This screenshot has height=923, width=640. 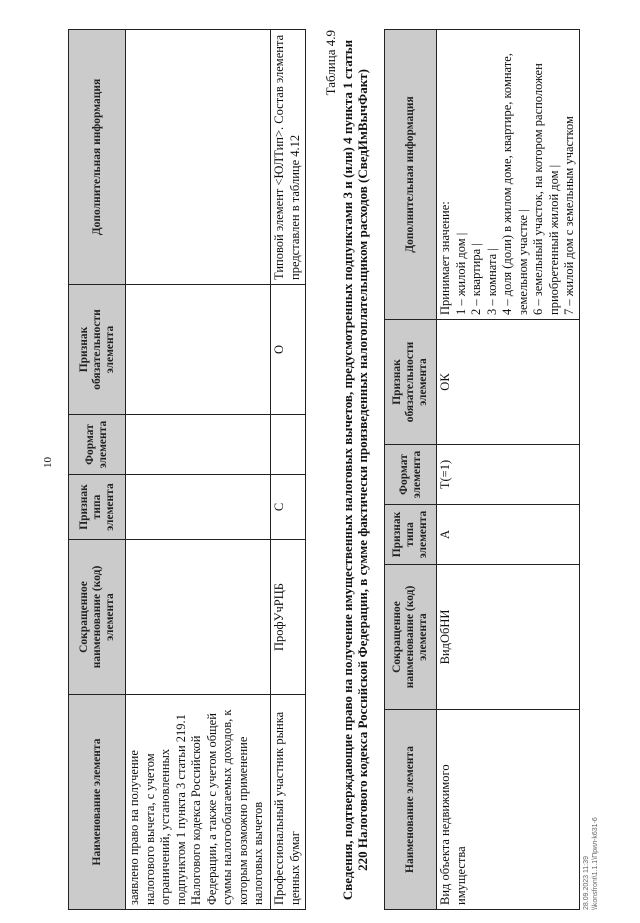 What do you see at coordinates (507, 637) in the screenshot?
I see `cell-code: ВидОбНИ` at bounding box center [507, 637].